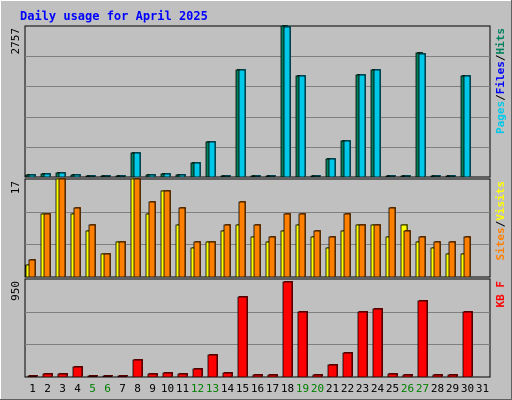 The width and height of the screenshot is (512, 400). What do you see at coordinates (500, 243) in the screenshot?
I see `legend-entry: Sites` at bounding box center [500, 243].